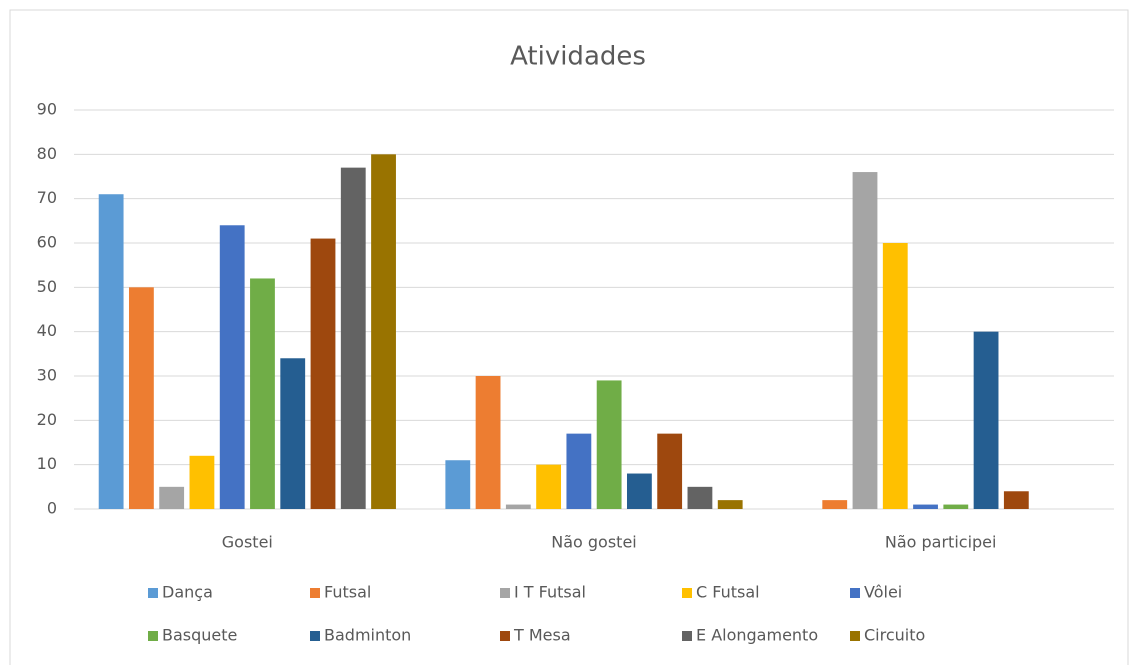 This screenshot has height=669, width=1131. Describe the element at coordinates (894, 635) in the screenshot. I see `legend-label: Circuito` at that location.